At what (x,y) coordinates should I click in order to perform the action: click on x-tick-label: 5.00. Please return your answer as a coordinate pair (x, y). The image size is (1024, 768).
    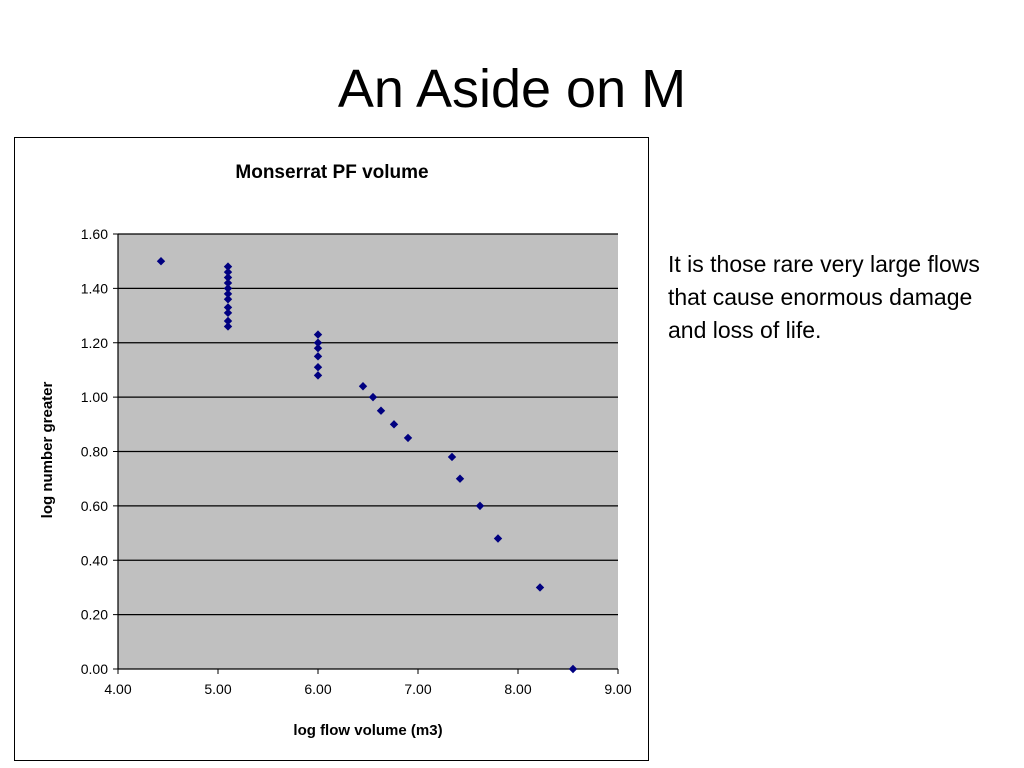
    Looking at the image, I should click on (217, 689).